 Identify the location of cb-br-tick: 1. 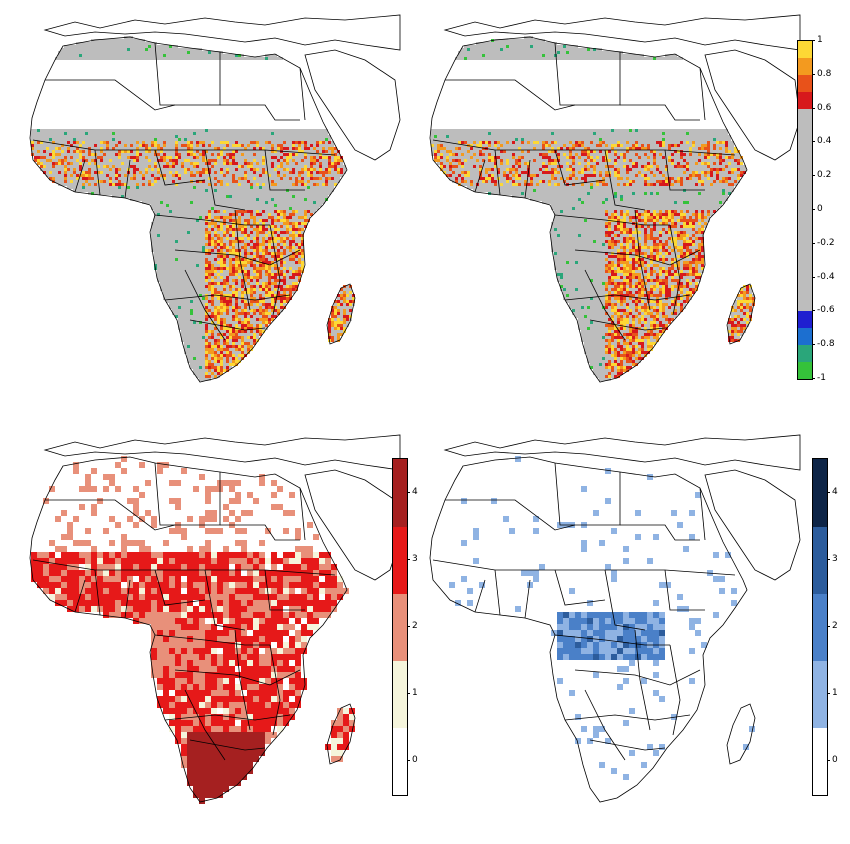
(835, 693).